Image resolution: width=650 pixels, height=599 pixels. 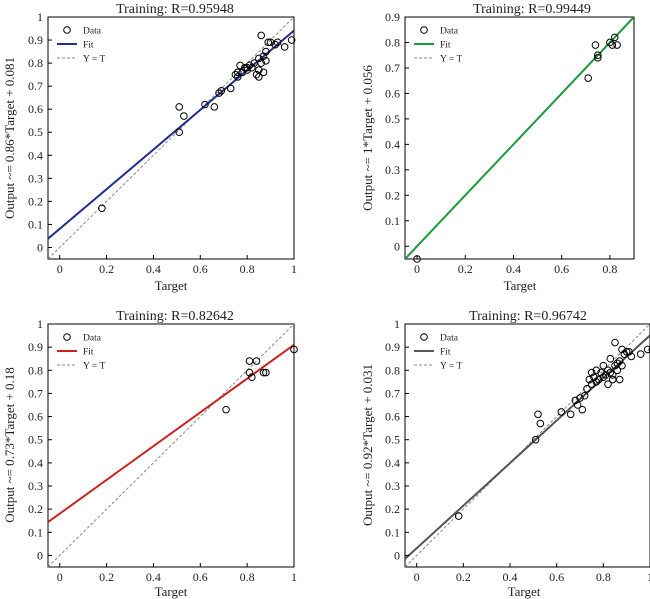 I want to click on x-tick-label: 0.8, so click(x=603, y=577).